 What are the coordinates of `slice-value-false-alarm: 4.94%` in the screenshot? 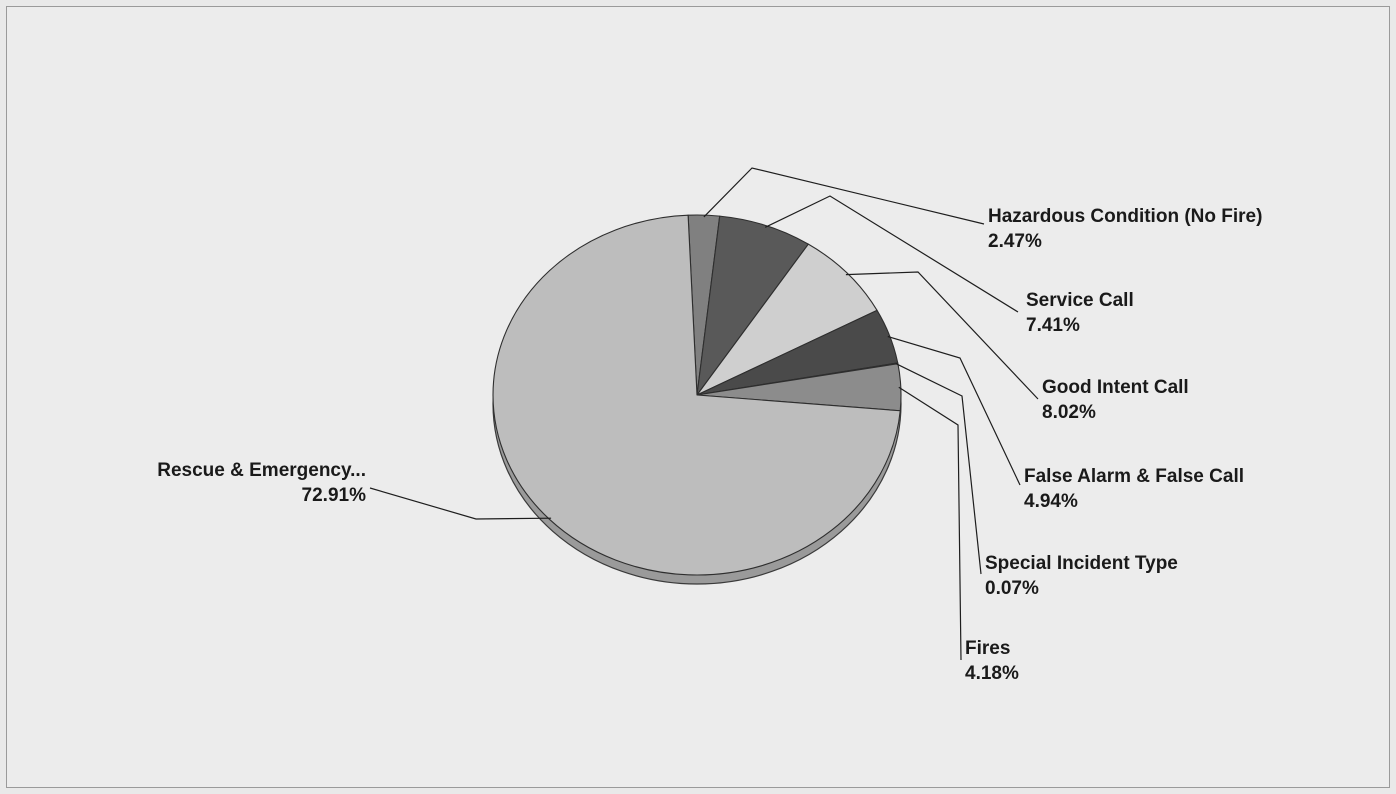 It's located at (1051, 501).